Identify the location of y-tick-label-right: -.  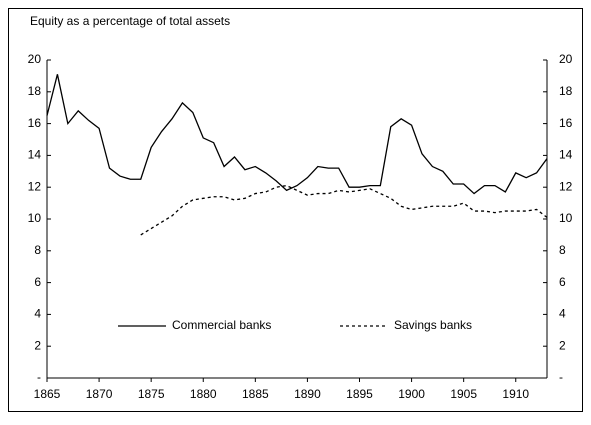
(561, 377).